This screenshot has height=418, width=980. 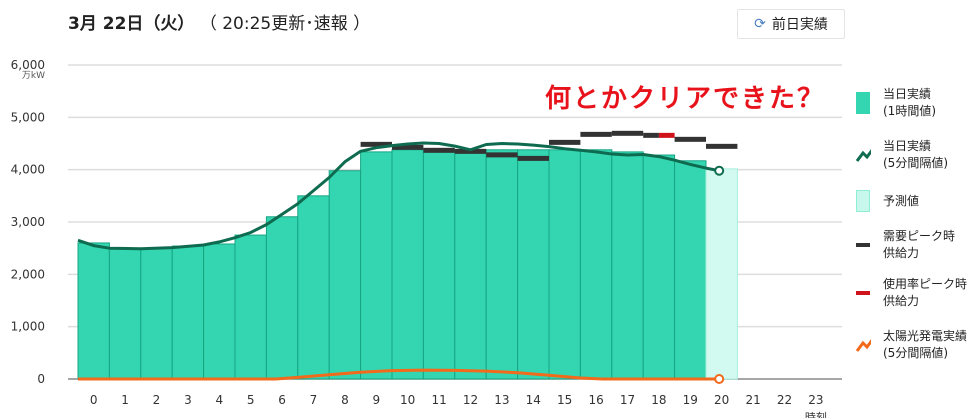 I want to click on x-tick-label: 0, so click(x=94, y=400).